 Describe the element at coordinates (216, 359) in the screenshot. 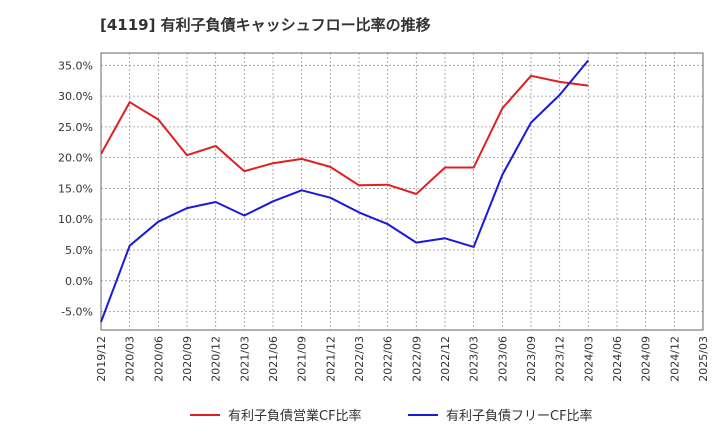

I see `x-tick-label: 2020/12` at that location.